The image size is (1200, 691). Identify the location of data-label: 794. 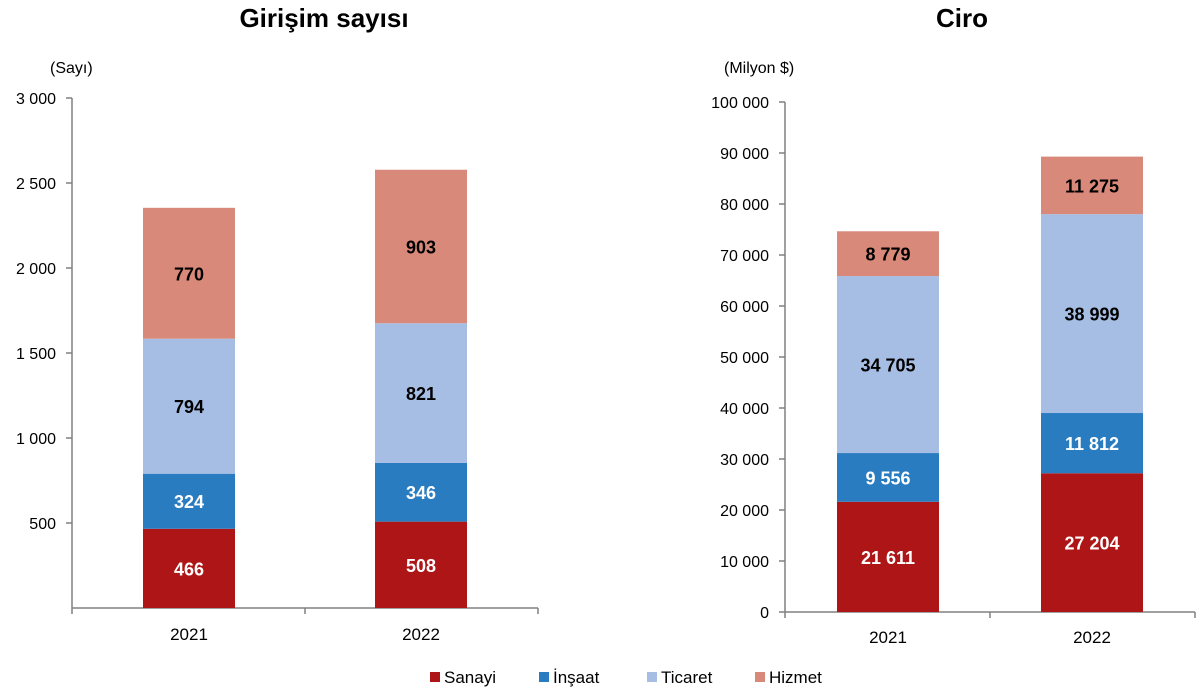
(189, 407).